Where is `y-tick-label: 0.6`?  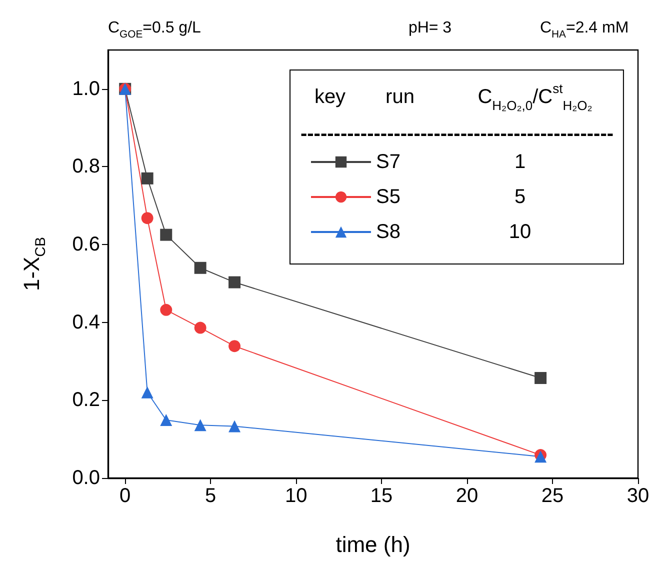 y-tick-label: 0.6 is located at coordinates (86, 245).